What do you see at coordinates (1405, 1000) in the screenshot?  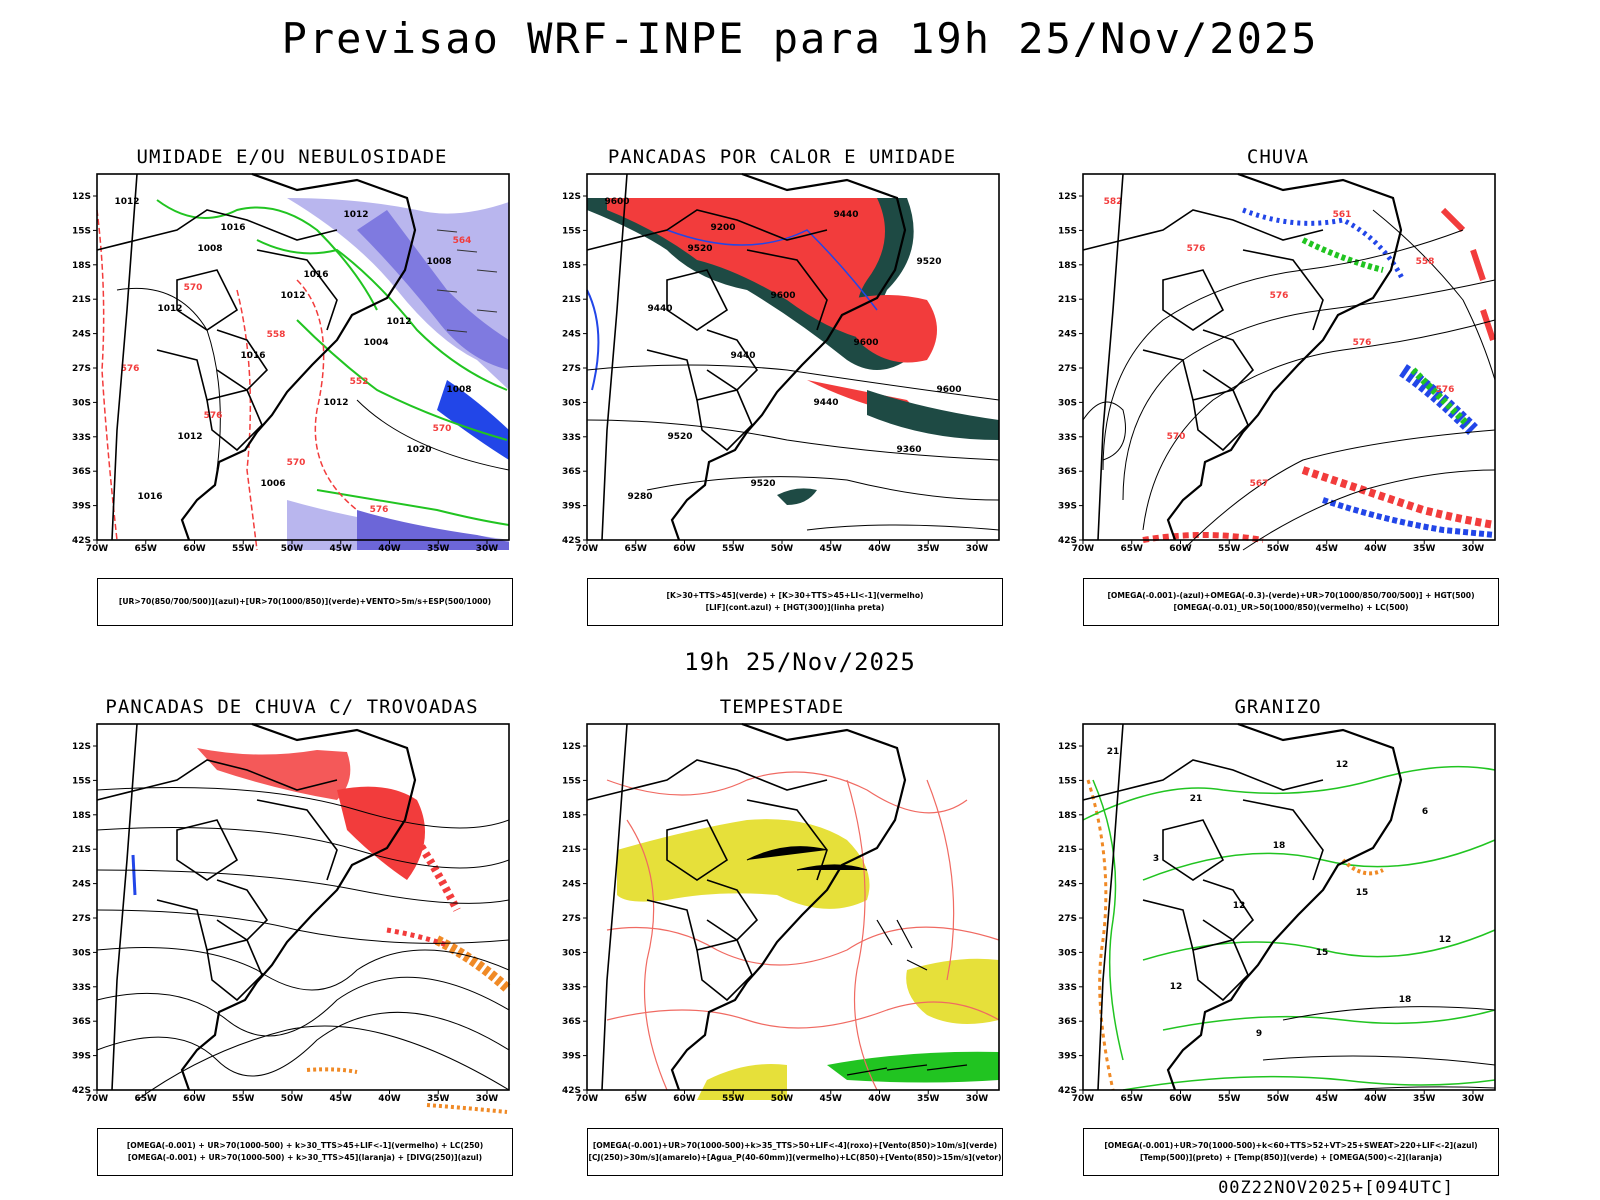 I see `contour-label: 18` at bounding box center [1405, 1000].